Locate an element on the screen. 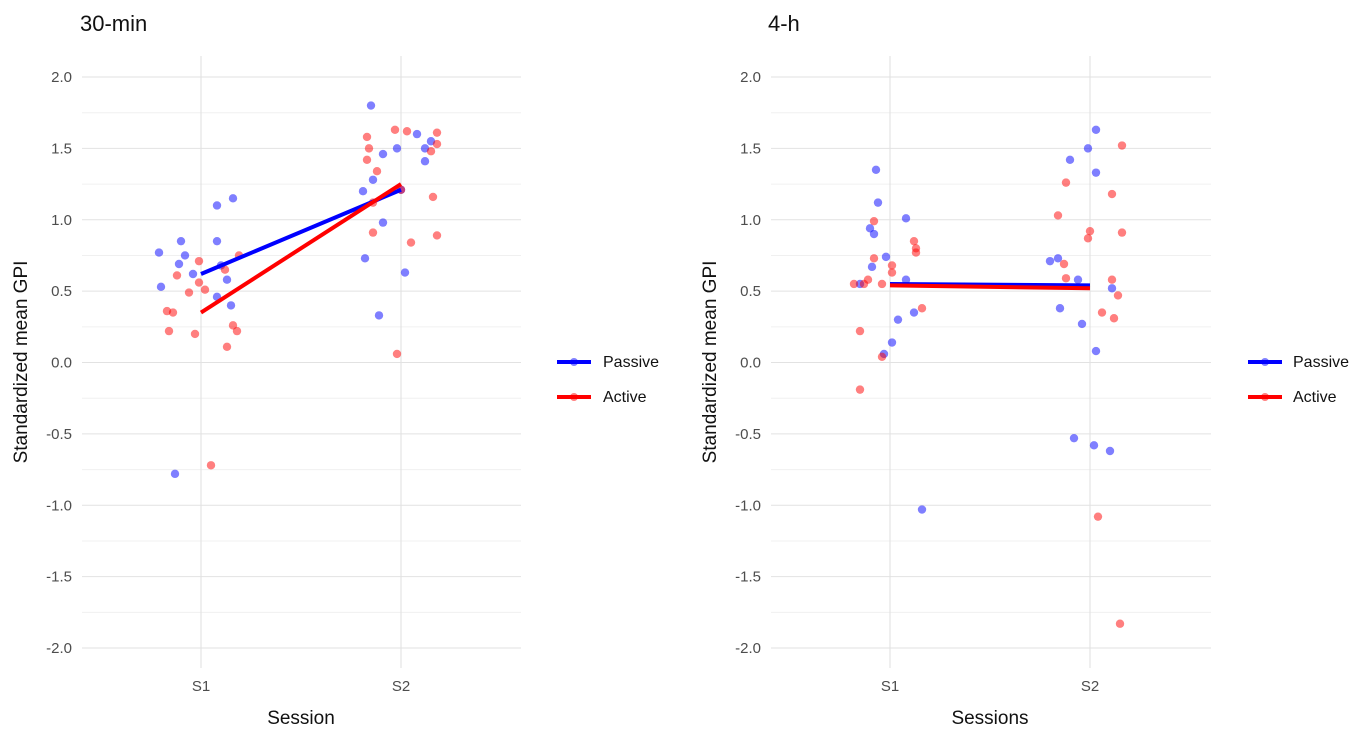 Image resolution: width=1367 pixels, height=734 pixels. x-tick-label: S2 is located at coordinates (401, 686).